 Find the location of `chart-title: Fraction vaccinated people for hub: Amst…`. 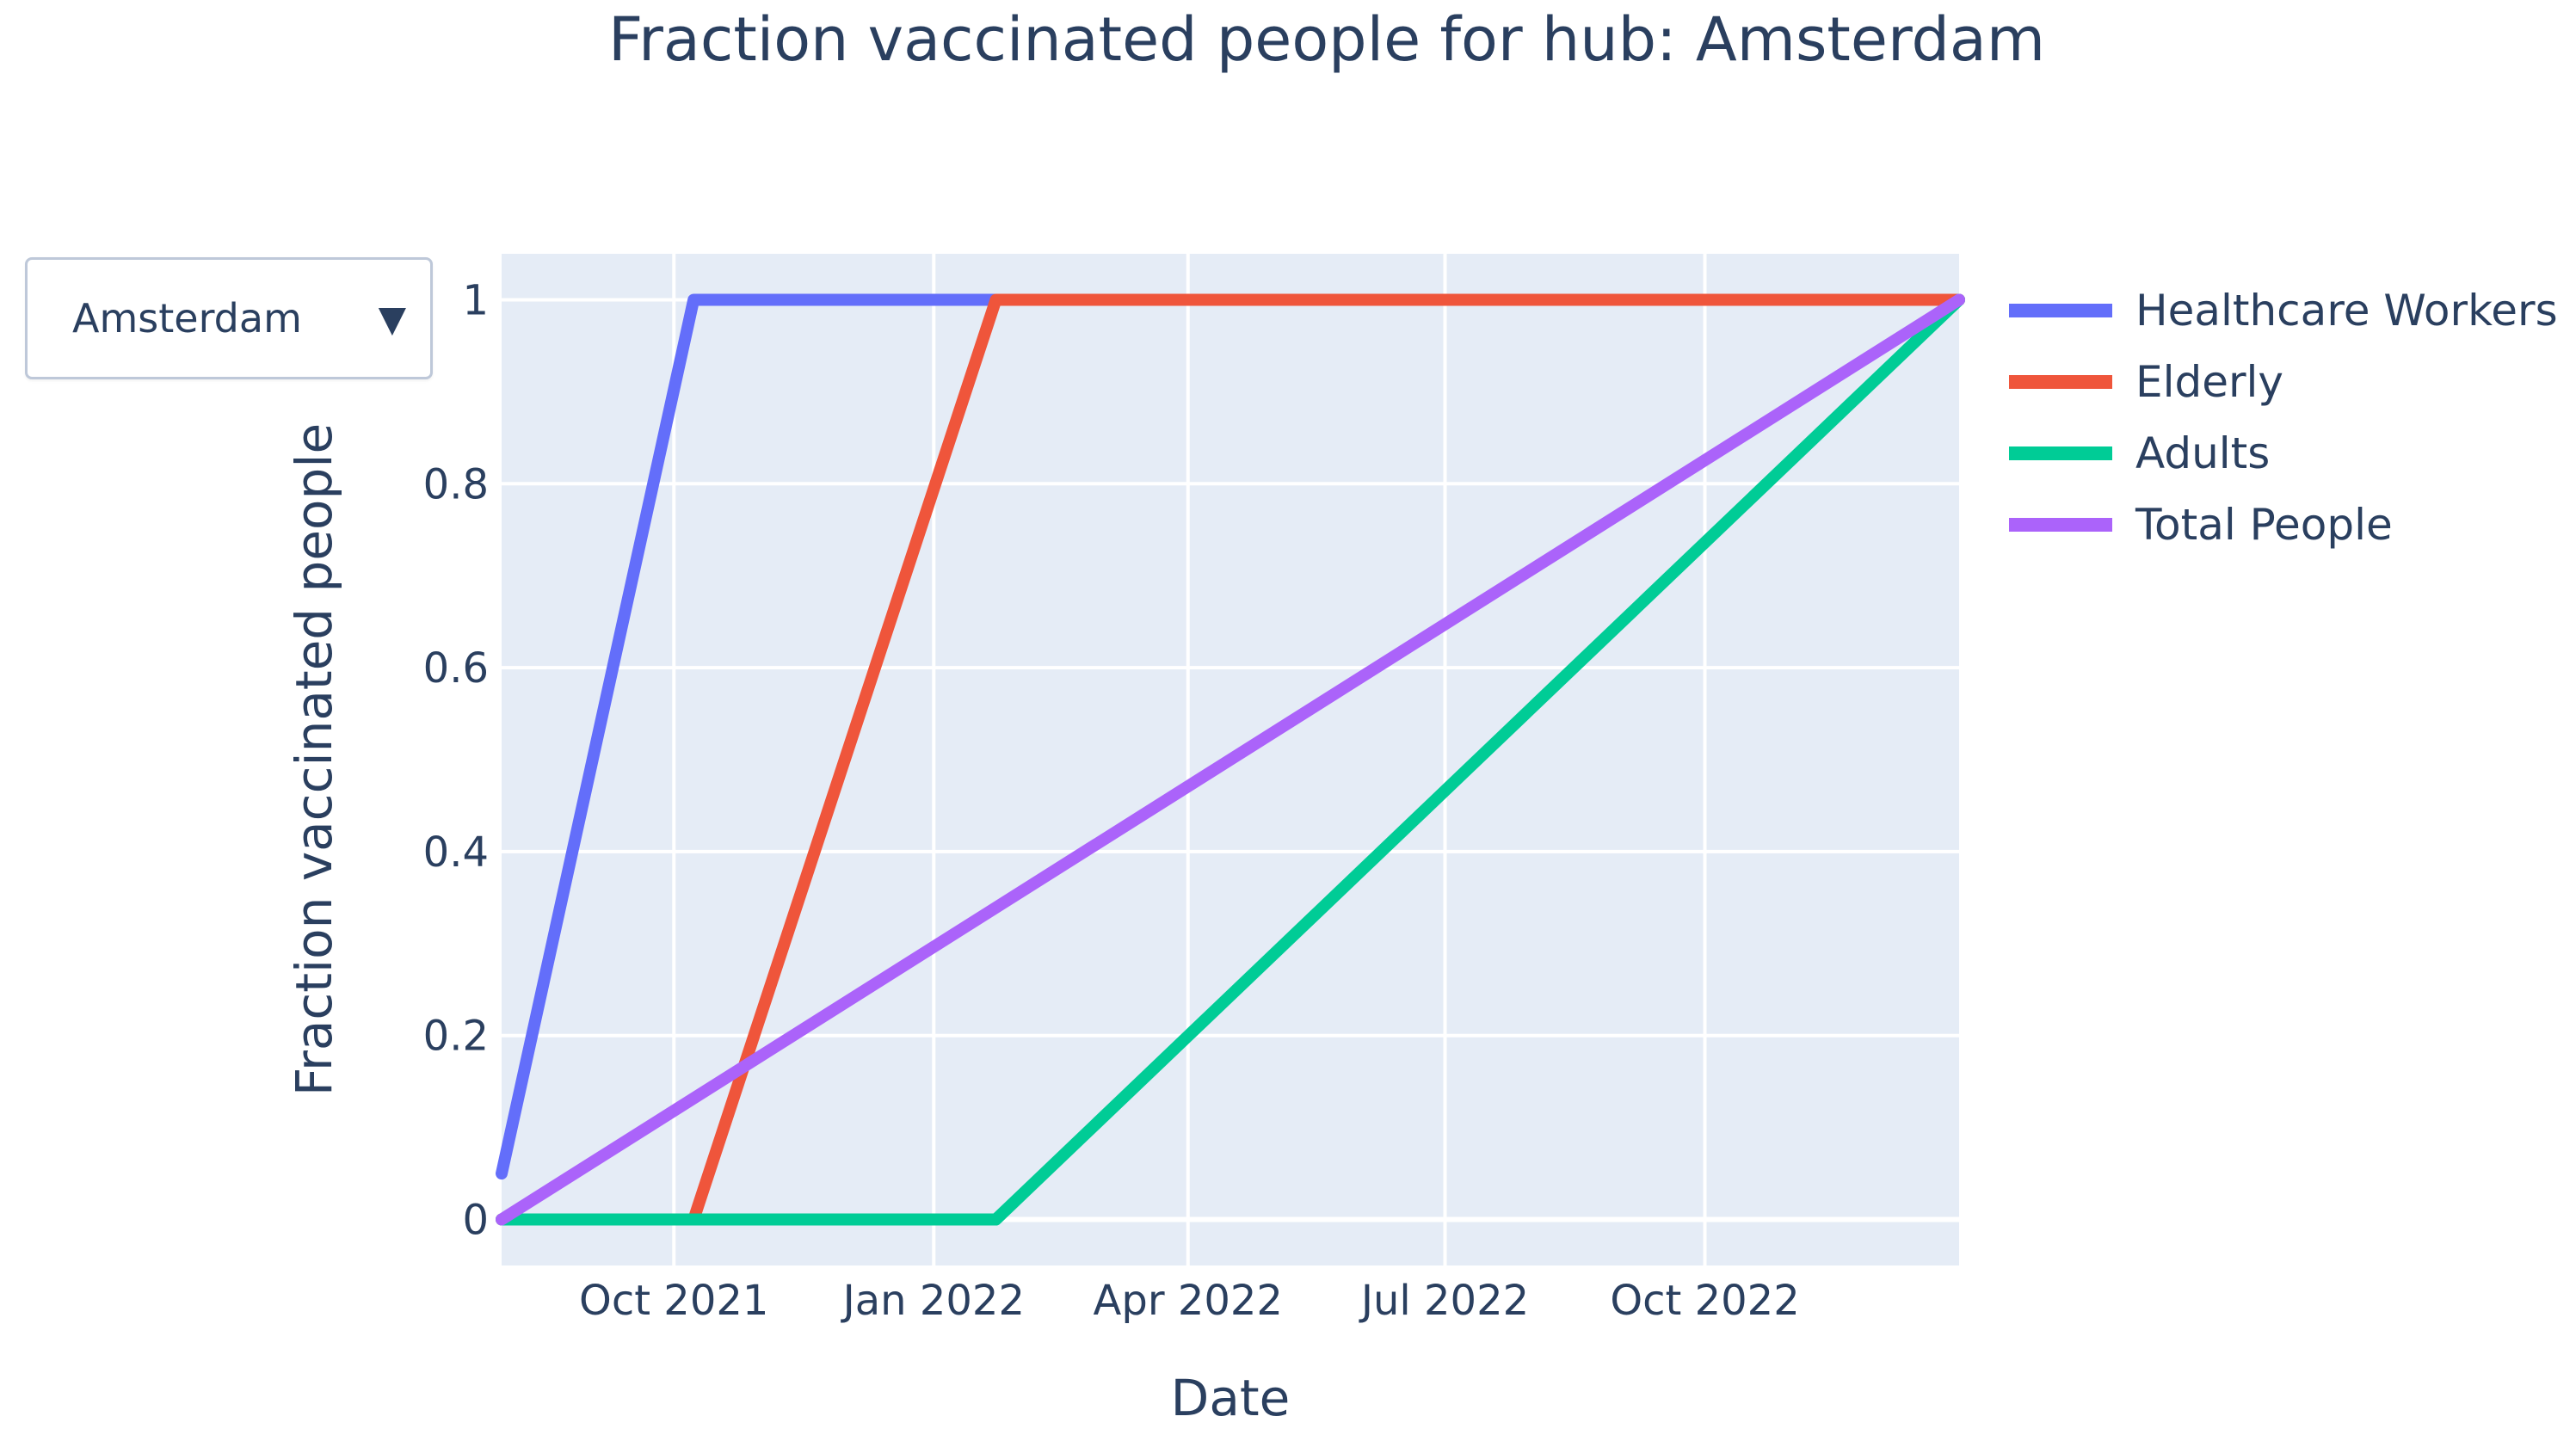

chart-title: Fraction vaccinated people for hub: Amst… is located at coordinates (1326, 39).